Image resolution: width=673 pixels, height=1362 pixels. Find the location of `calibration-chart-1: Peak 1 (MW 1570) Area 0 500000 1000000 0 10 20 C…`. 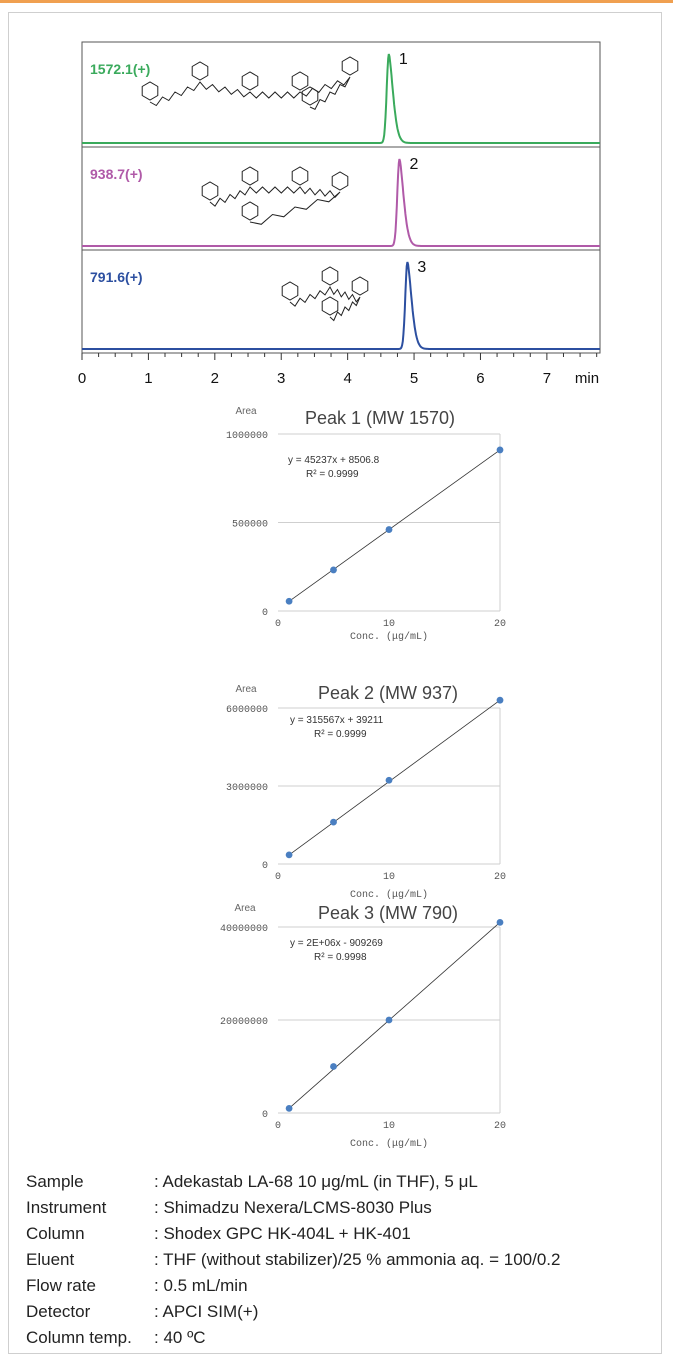

calibration-chart-1: Peak 1 (MW 1570) Area 0 500000 1000000 0 10 20 C… is located at coordinates (366, 524).